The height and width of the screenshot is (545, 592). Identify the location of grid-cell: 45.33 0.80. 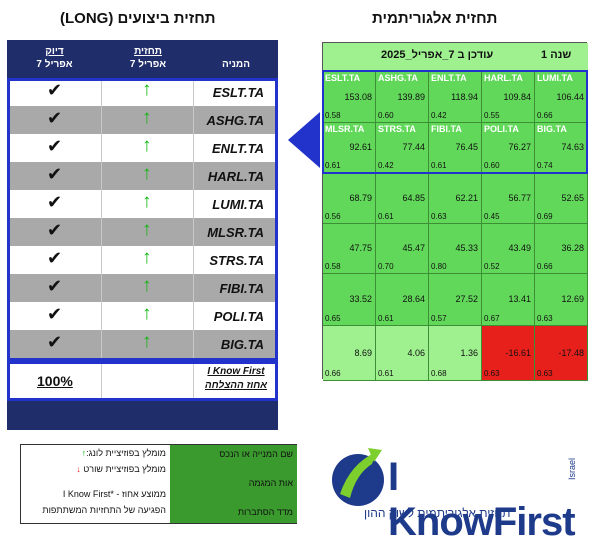
(455, 249).